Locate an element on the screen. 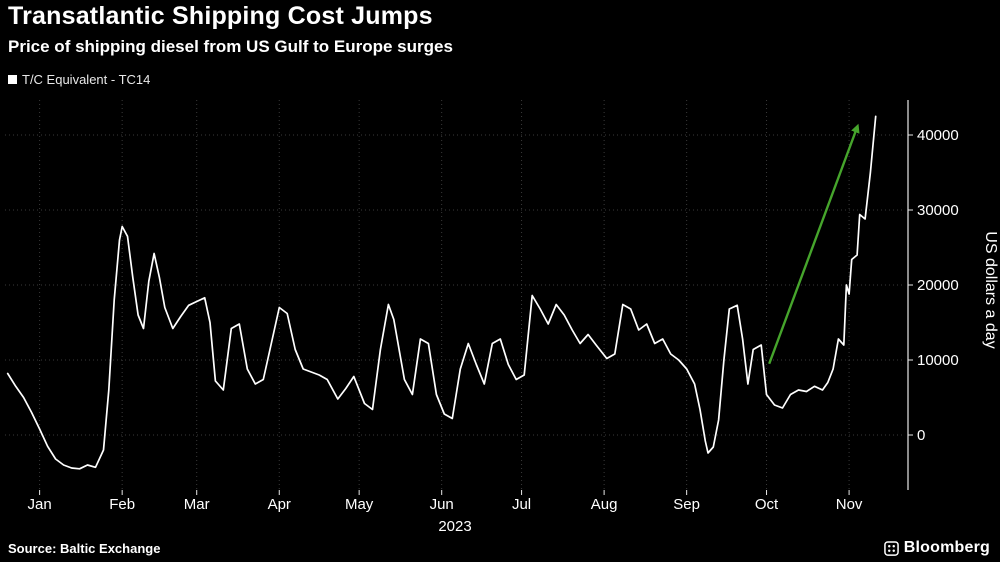  svg-text: Sep is located at coordinates (686, 504).